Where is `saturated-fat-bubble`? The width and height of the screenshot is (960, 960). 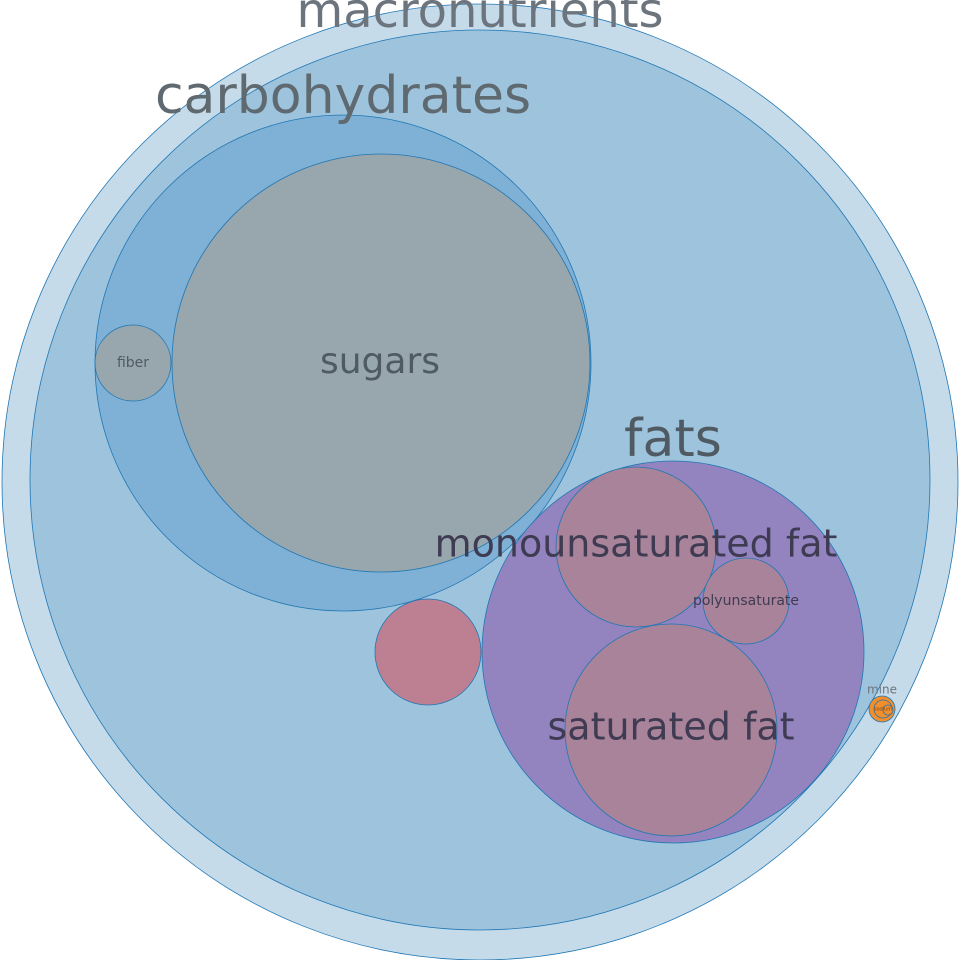 saturated-fat-bubble is located at coordinates (671, 730).